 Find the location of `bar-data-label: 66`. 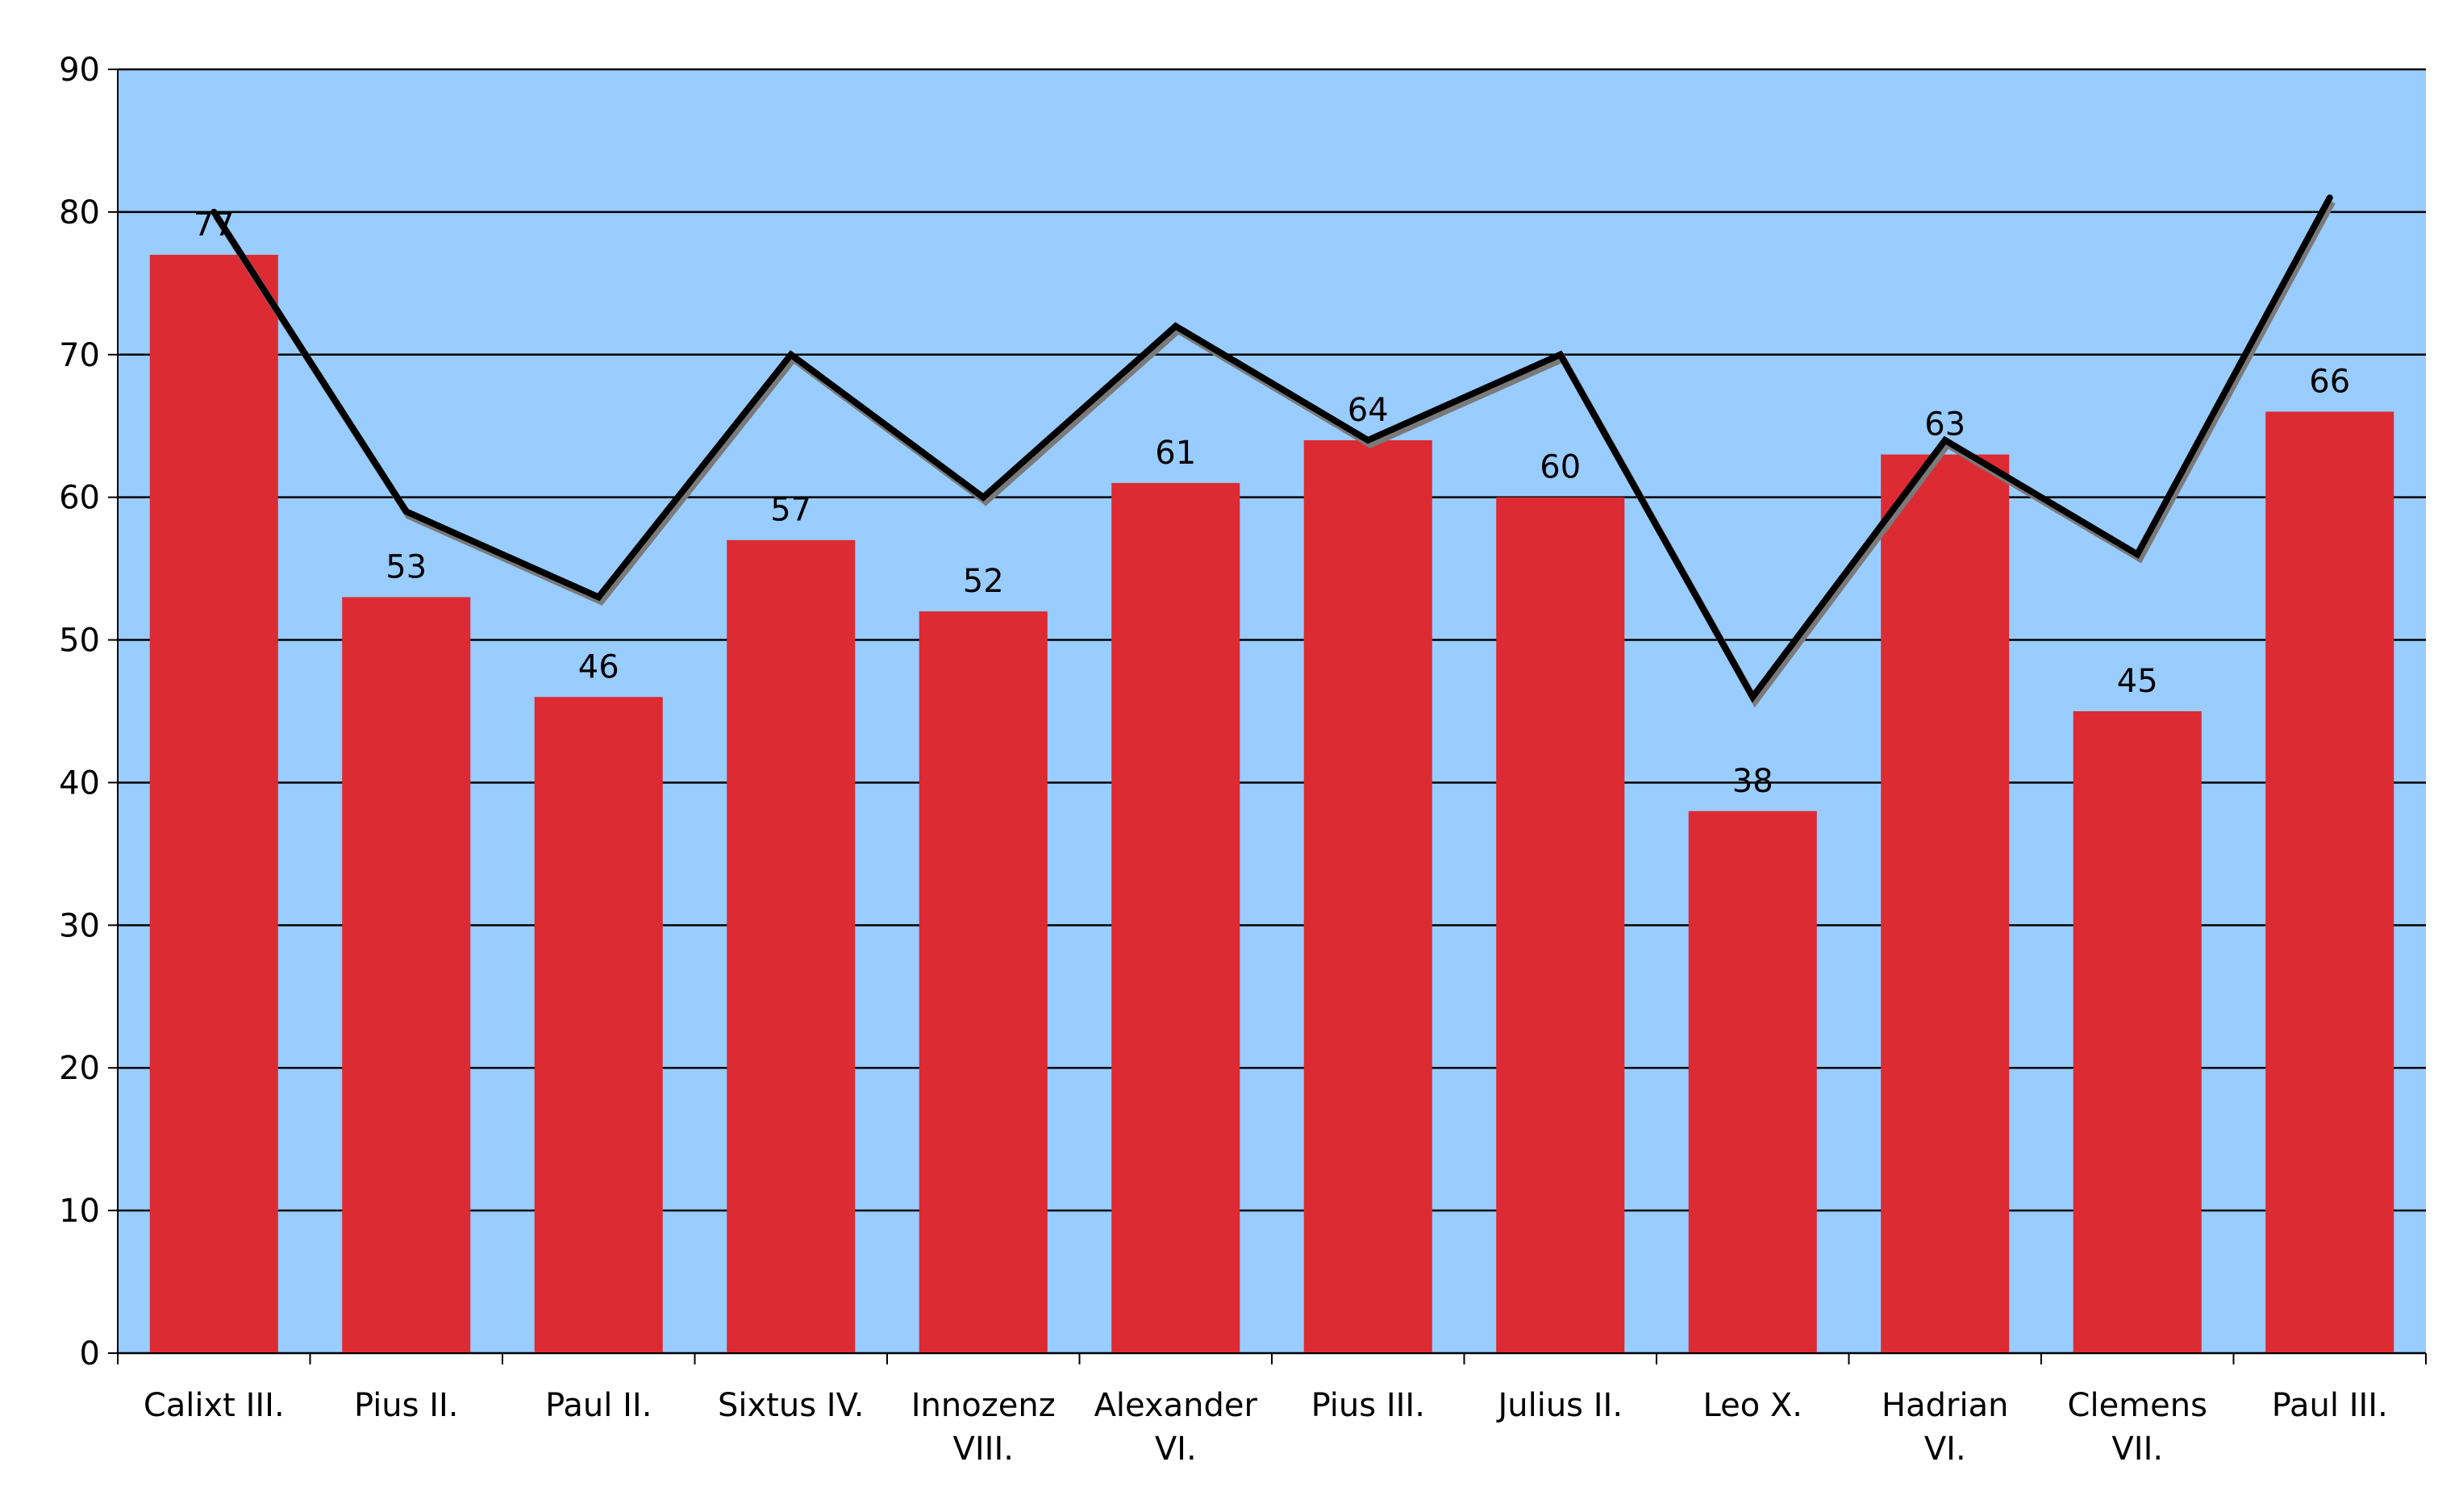

bar-data-label: 66 is located at coordinates (2329, 382).